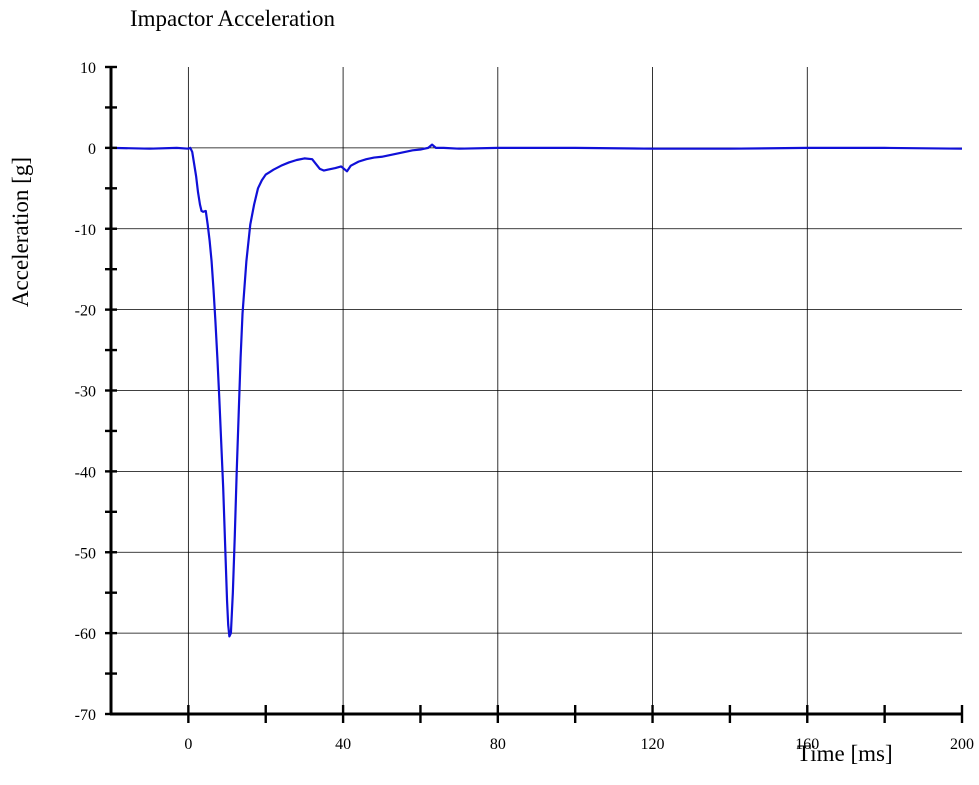 The width and height of the screenshot is (979, 785). Describe the element at coordinates (85, 392) in the screenshot. I see `y-tick-label: -30` at that location.